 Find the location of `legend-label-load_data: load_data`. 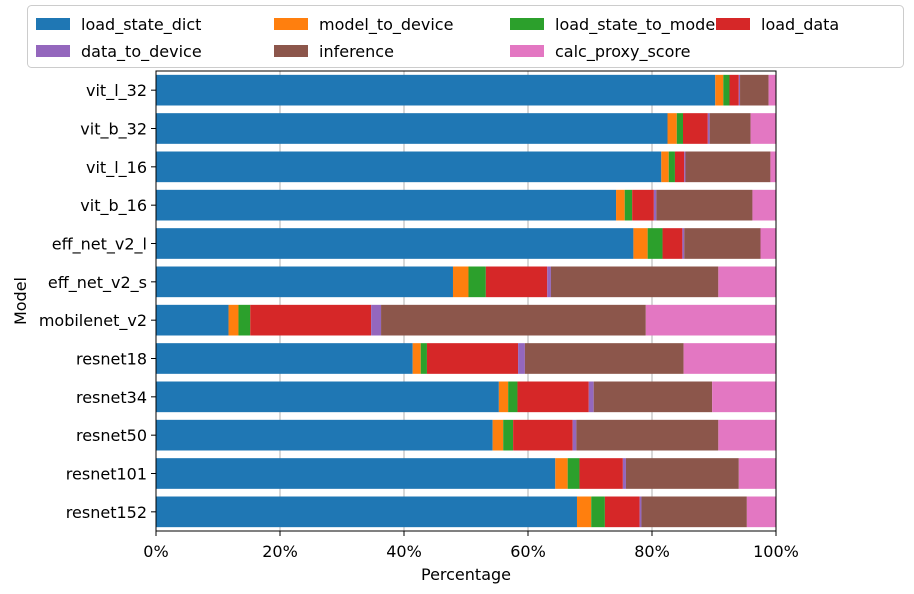

legend-label-load_data: load_data is located at coordinates (800, 25).